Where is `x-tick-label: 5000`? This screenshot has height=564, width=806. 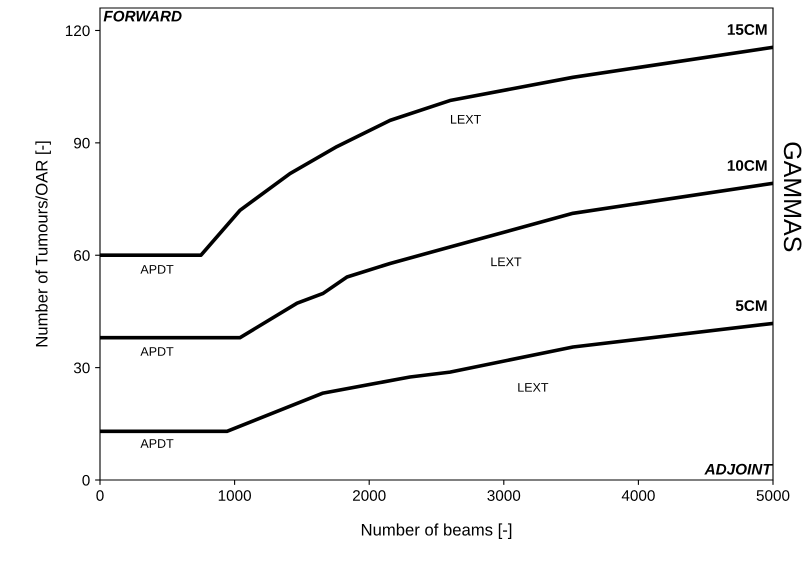 x-tick-label: 5000 is located at coordinates (773, 495).